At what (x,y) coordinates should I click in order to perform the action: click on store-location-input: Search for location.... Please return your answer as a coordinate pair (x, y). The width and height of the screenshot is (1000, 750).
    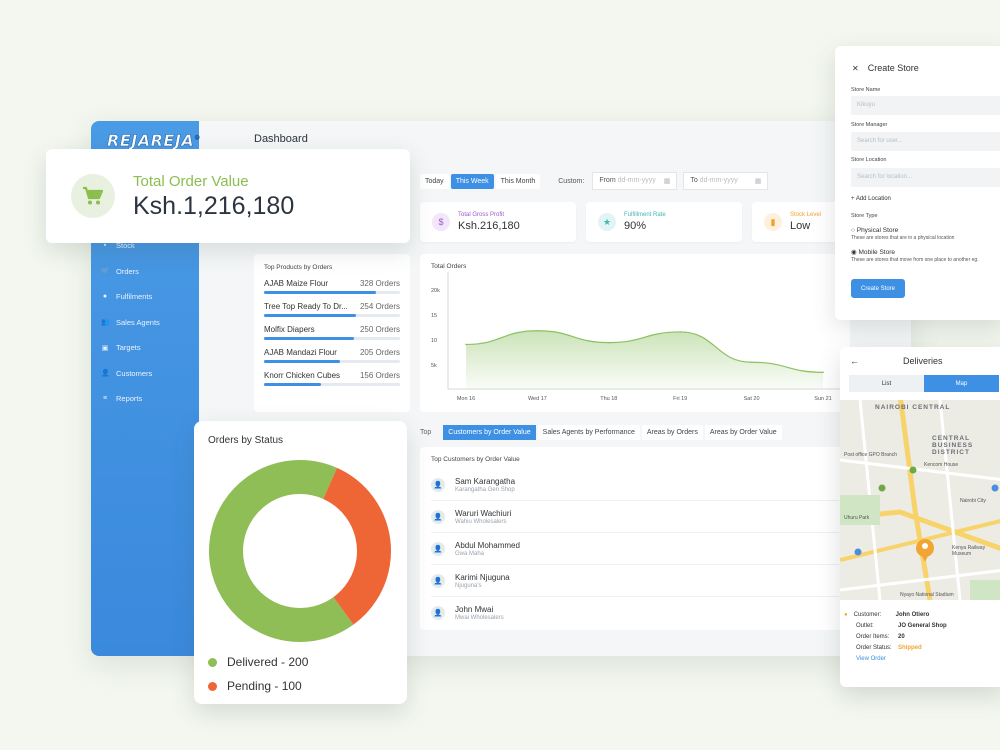
    Looking at the image, I should click on (925, 177).